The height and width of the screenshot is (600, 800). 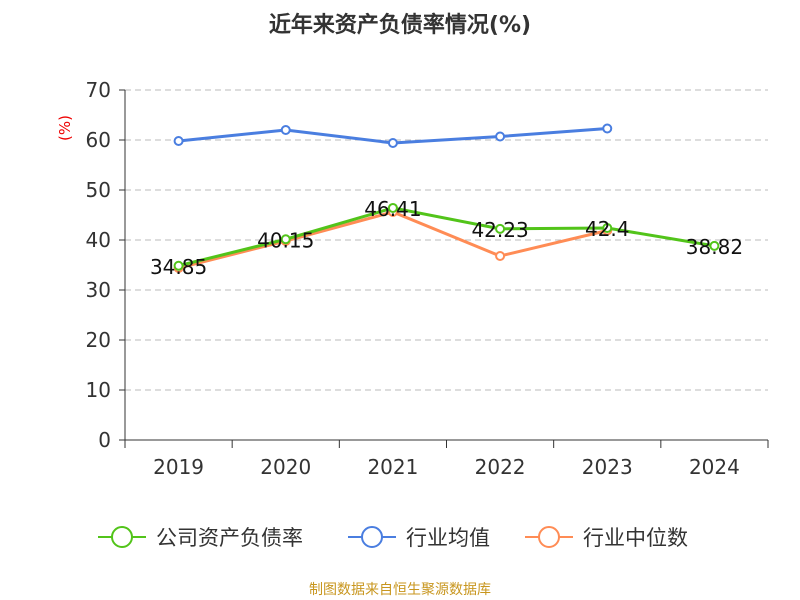 I want to click on x-tick-label: 2021, so click(x=392, y=467).